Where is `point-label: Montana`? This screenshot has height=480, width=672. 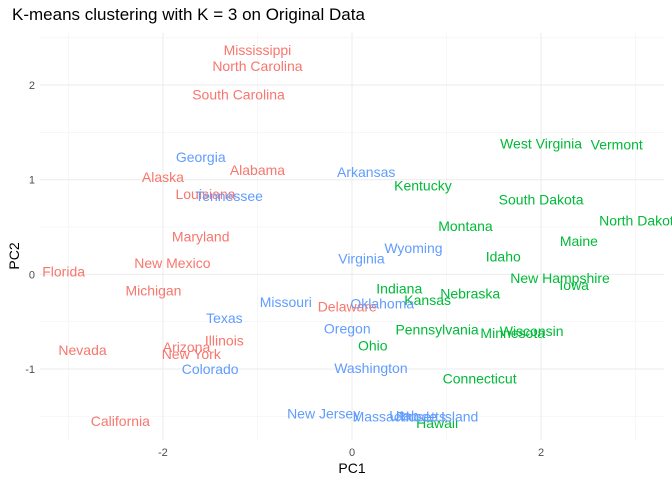 point-label: Montana is located at coordinates (465, 226).